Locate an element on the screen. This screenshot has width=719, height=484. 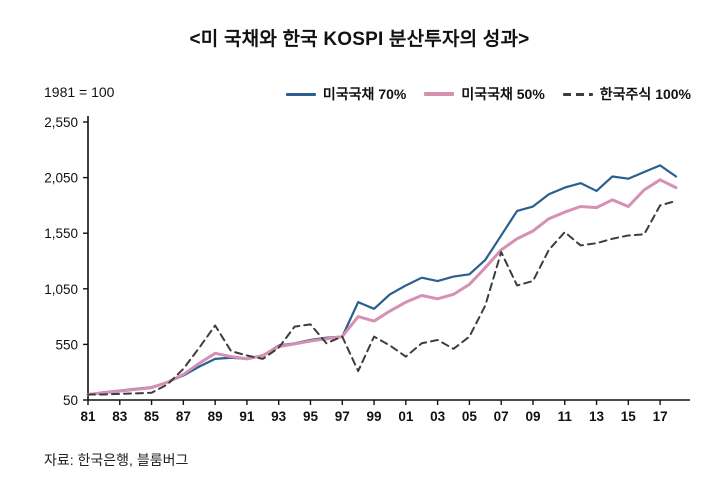
svg-text: 09 is located at coordinates (532, 416).